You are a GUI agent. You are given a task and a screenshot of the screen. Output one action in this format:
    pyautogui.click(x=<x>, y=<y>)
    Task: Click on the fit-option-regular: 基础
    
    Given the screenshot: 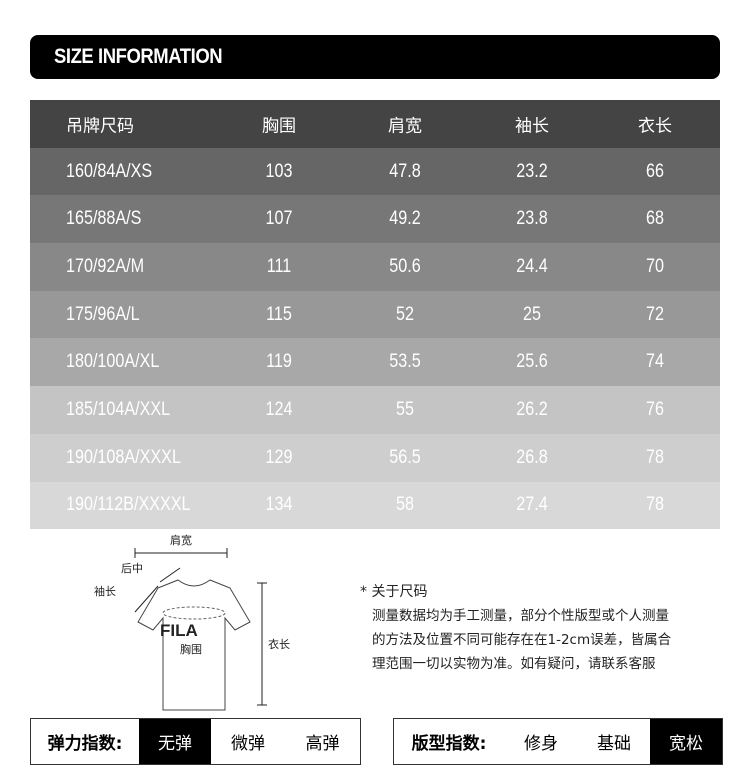 What is the action you would take?
    pyautogui.click(x=614, y=744)
    